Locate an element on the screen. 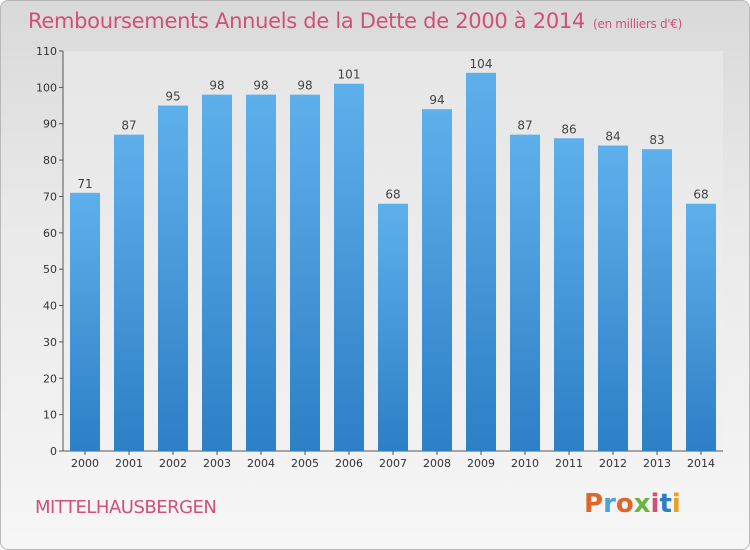 This screenshot has height=550, width=750. bar-2001 is located at coordinates (129, 293).